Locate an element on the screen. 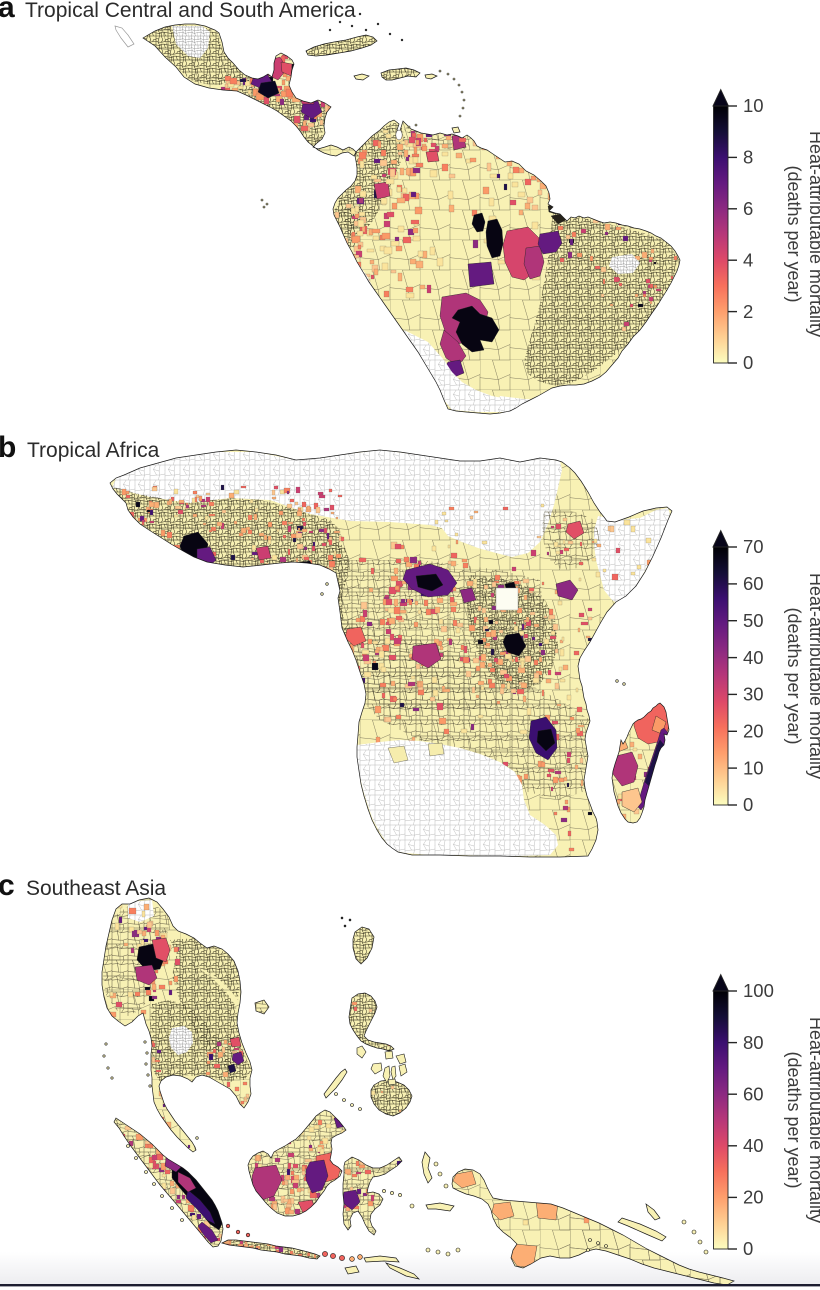  svg-text: 80 is located at coordinates (753, 1042).